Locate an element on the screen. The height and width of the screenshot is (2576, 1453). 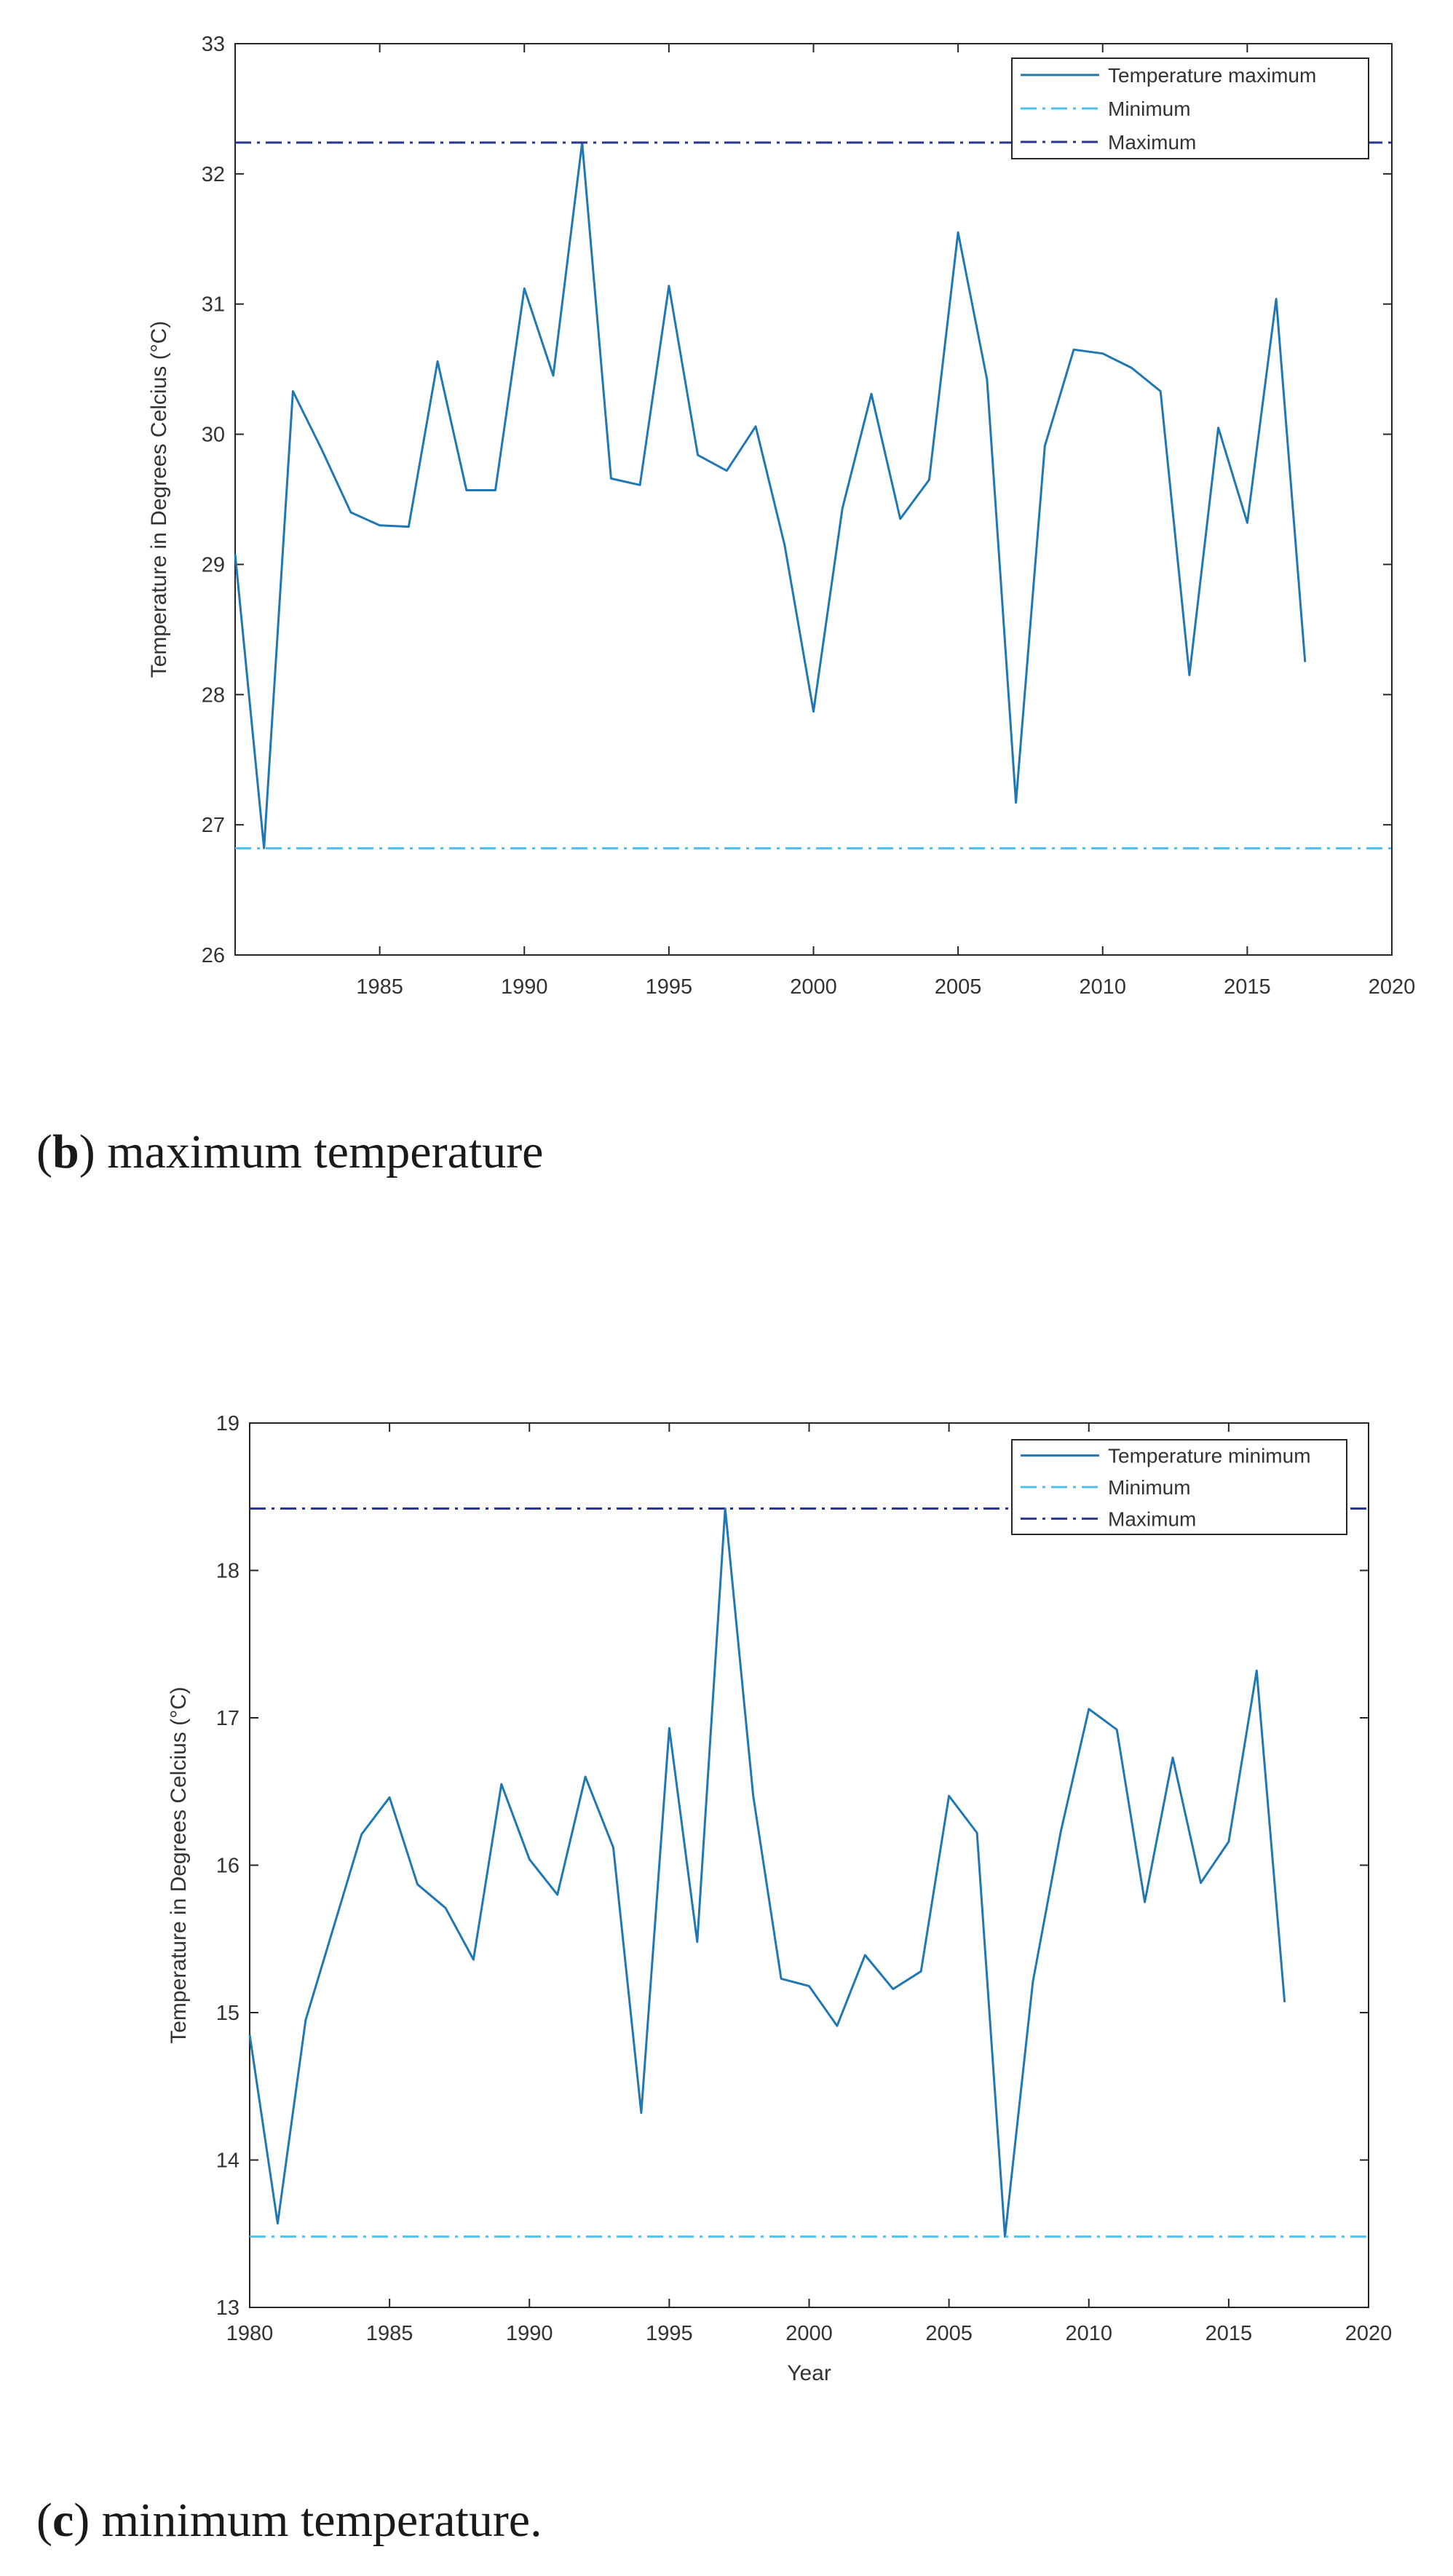
y-tick-label: 28 is located at coordinates (213, 695).